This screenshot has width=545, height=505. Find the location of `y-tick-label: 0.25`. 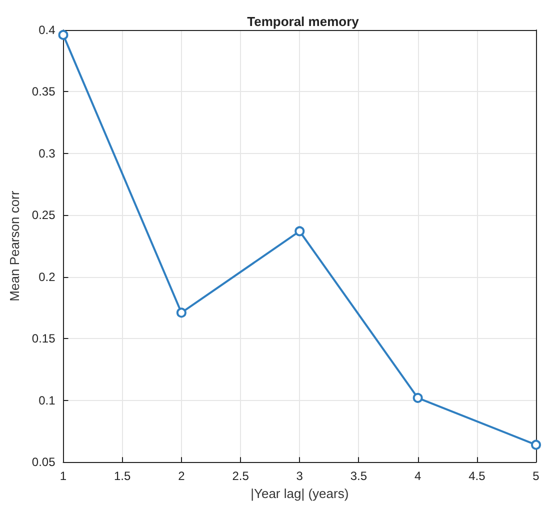

y-tick-label: 0.25 is located at coordinates (44, 215).